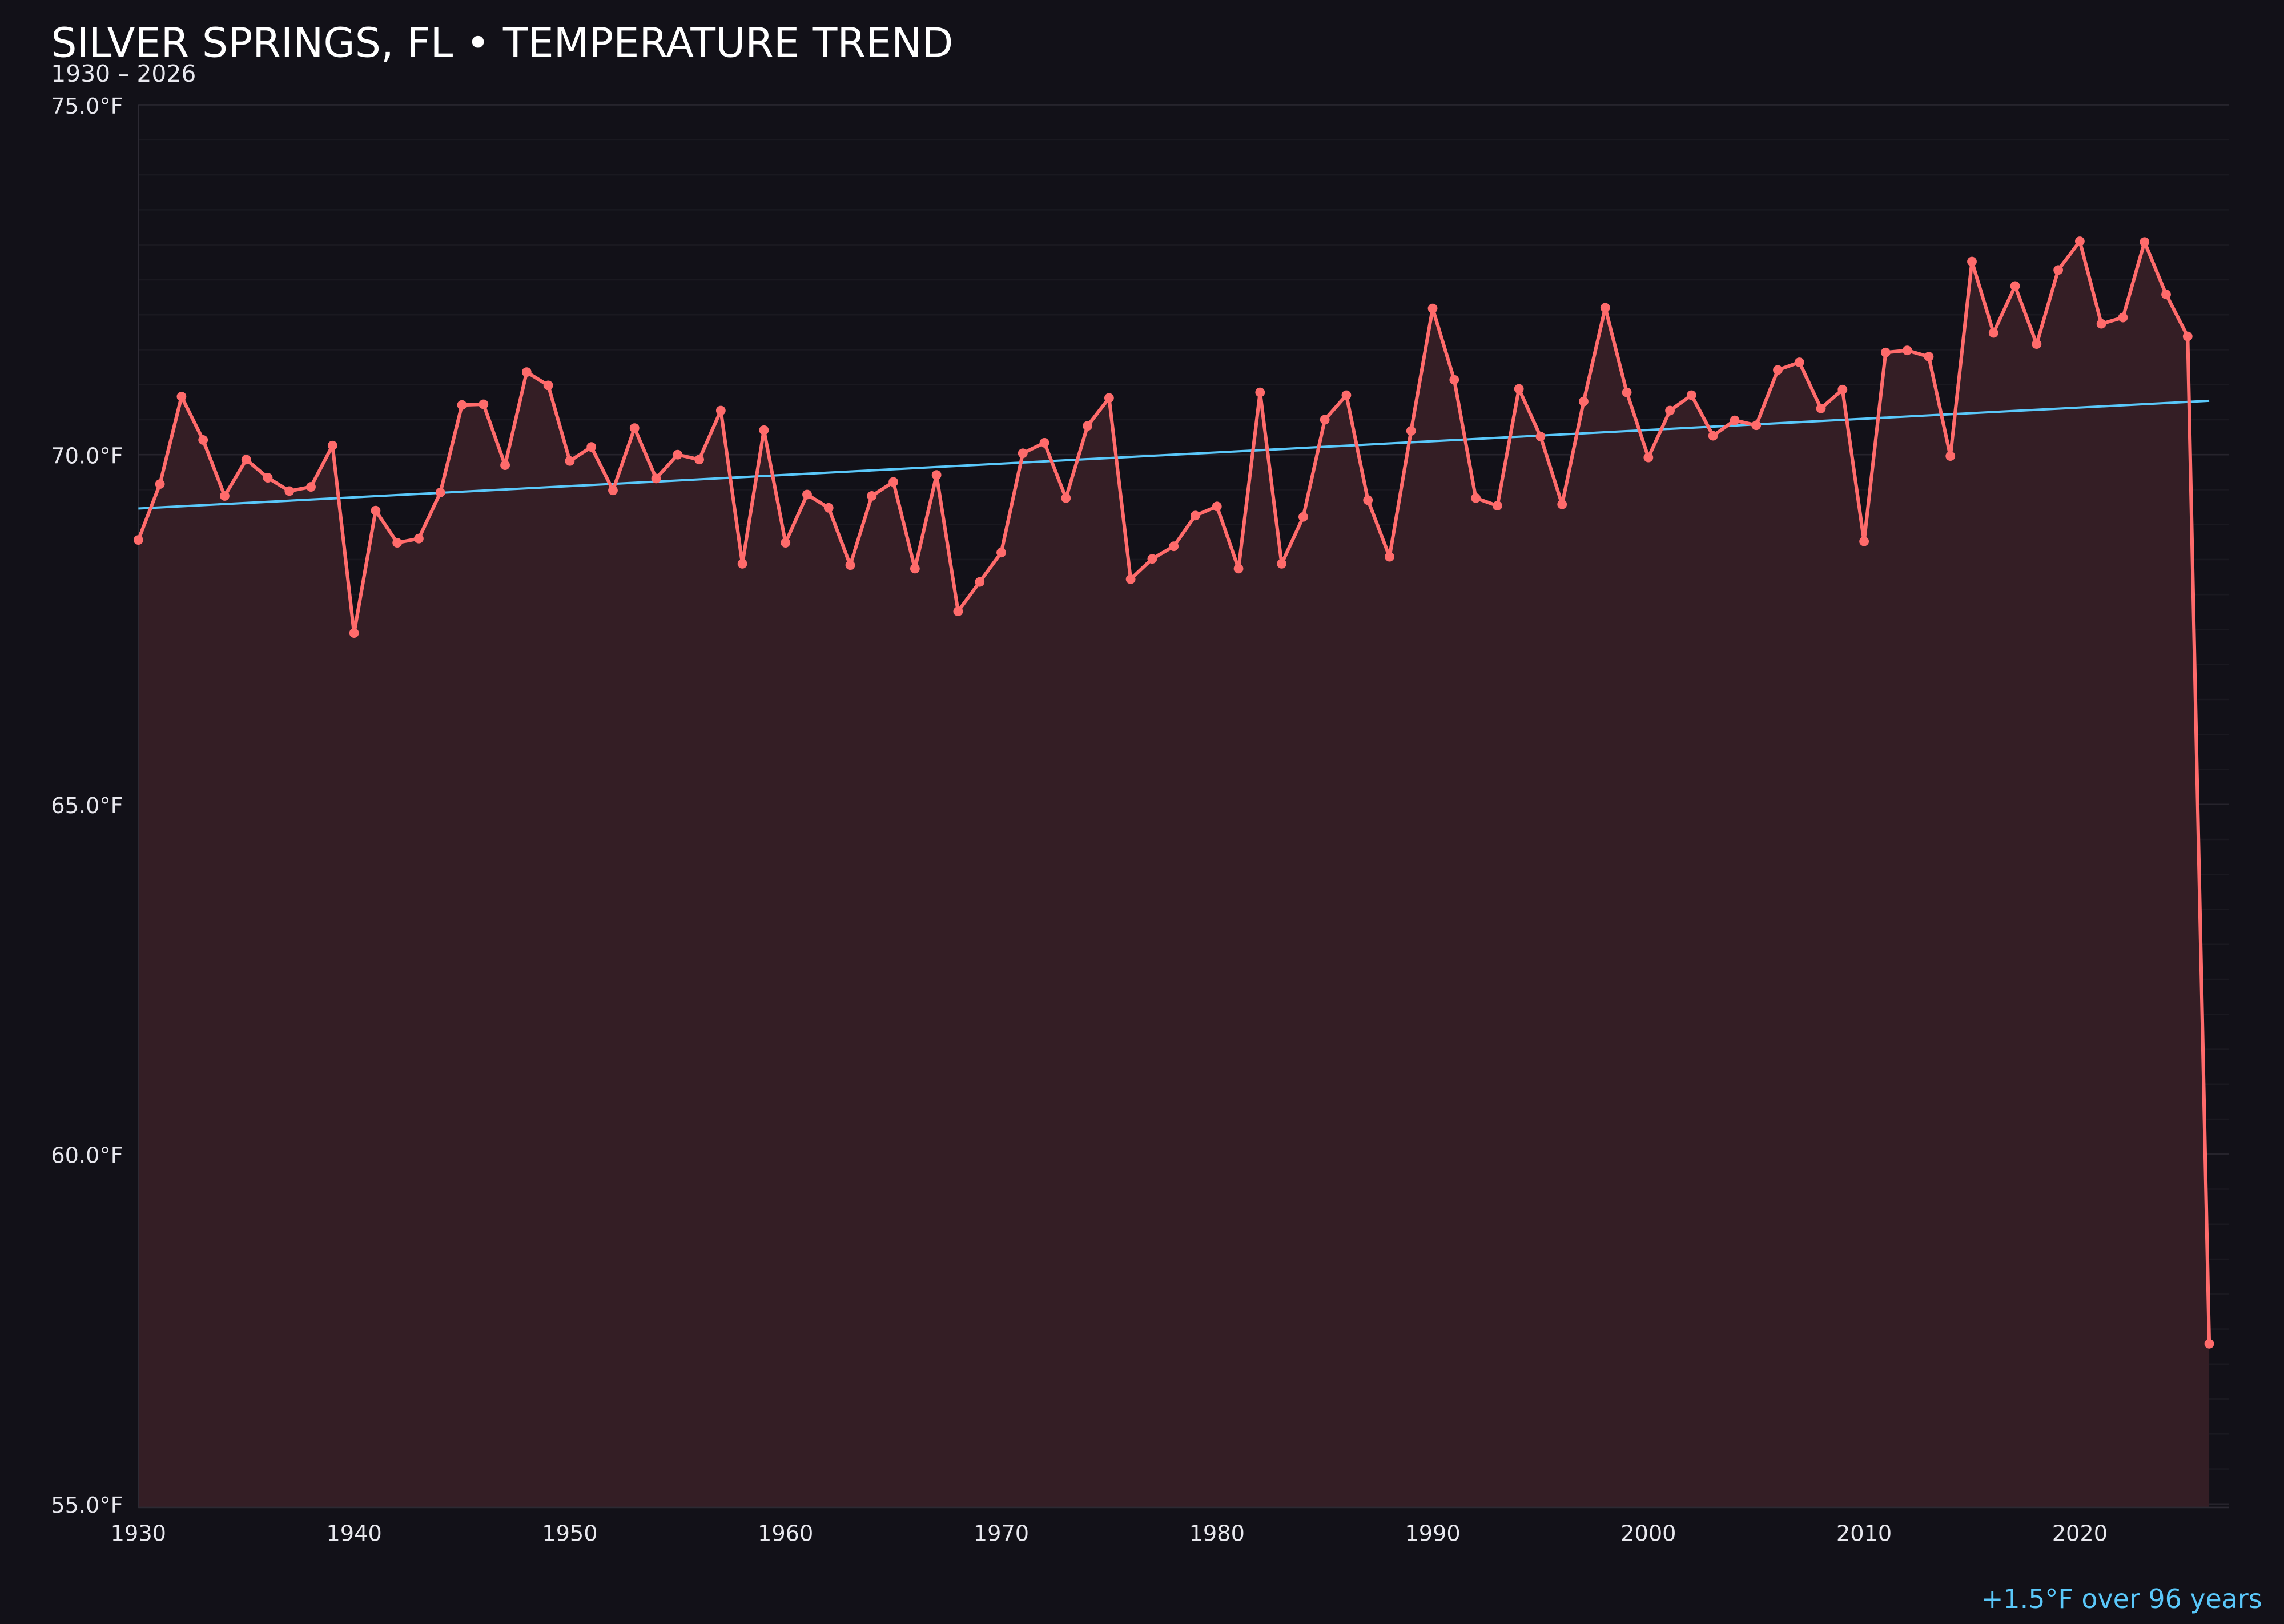 The image size is (2284, 1624). What do you see at coordinates (502, 42) in the screenshot?
I see `chart-title: SILVER SPRINGS, FL • TEMPERATURE TREND` at bounding box center [502, 42].